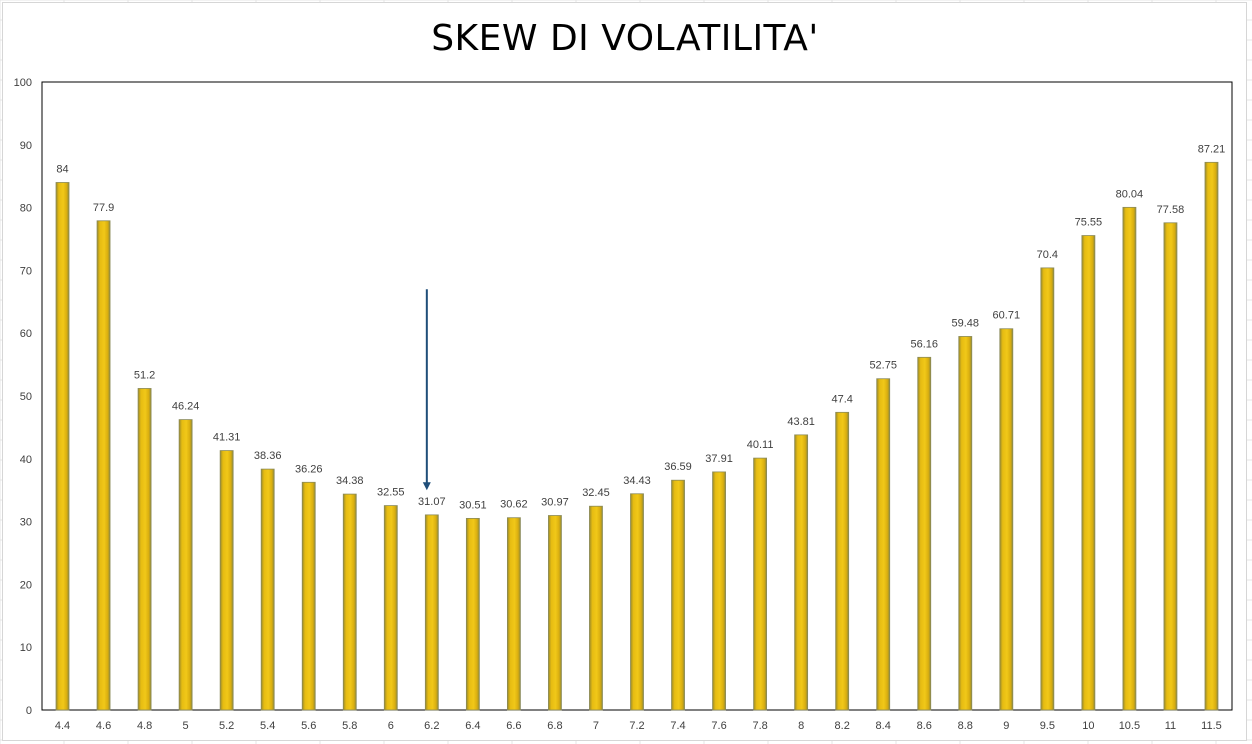 Image resolution: width=1252 pixels, height=744 pixels. What do you see at coordinates (23, 83) in the screenshot?
I see `y-tick-label: 100` at bounding box center [23, 83].